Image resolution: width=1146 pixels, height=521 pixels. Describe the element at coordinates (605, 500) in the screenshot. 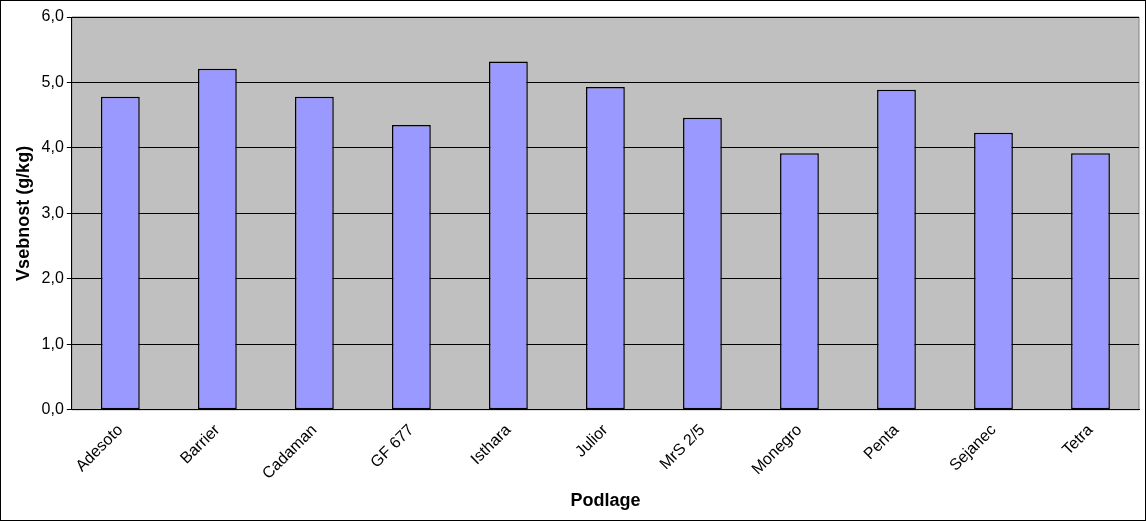

I see `x-axis-title: Podlage` at that location.